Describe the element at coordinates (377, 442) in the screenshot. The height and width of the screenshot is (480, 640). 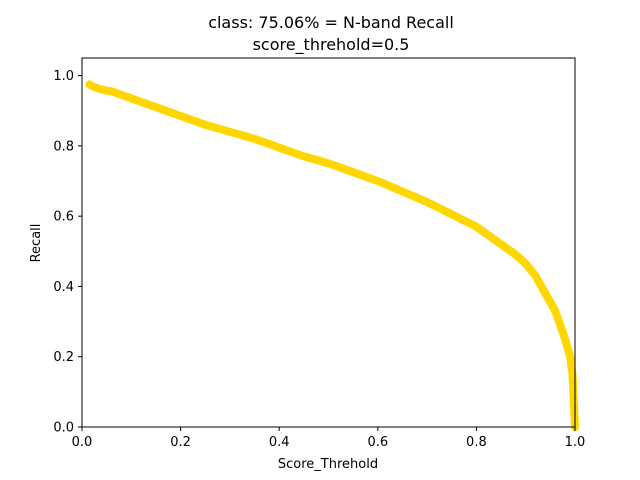
I see `x-tick-label: 0.6` at that location.